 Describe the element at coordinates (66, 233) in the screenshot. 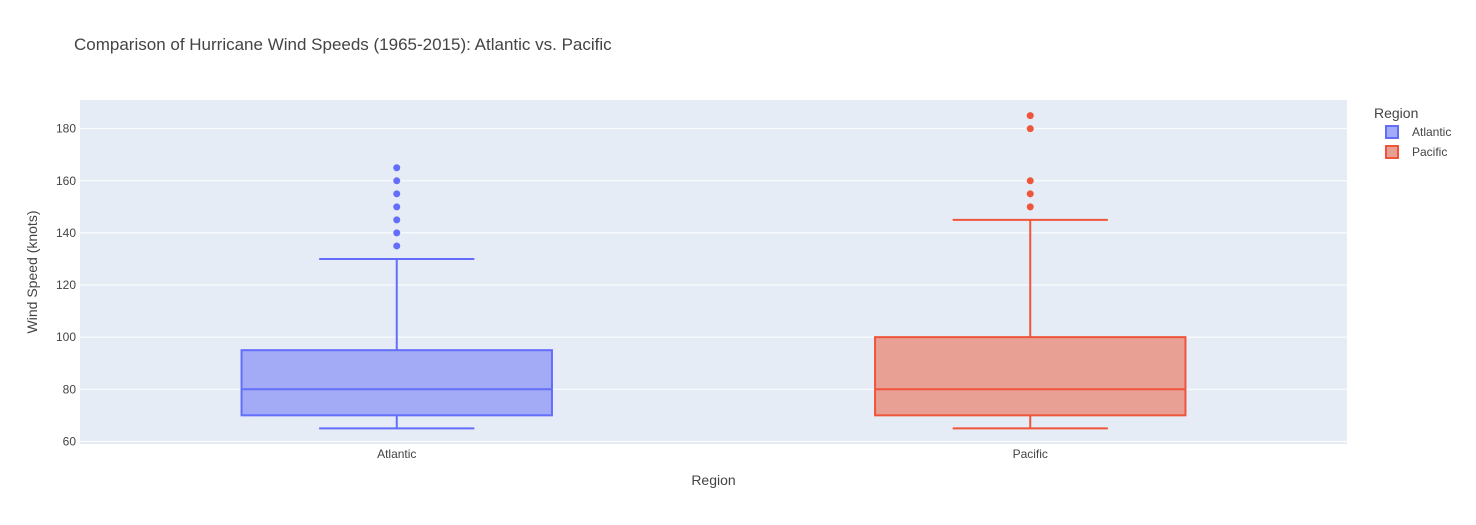

I see `y-tick-label: 140` at that location.